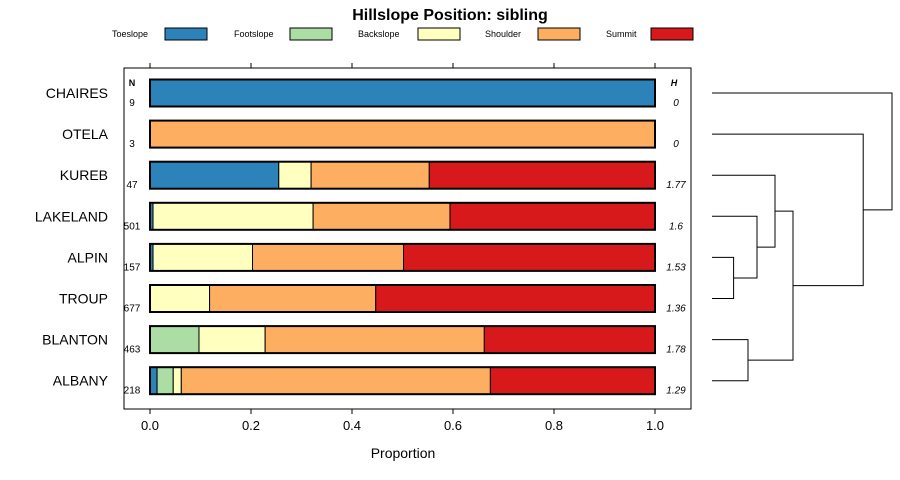 Image resolution: width=900 pixels, height=480 pixels. What do you see at coordinates (676, 391) in the screenshot?
I see `row-h-value: 1.29` at bounding box center [676, 391].